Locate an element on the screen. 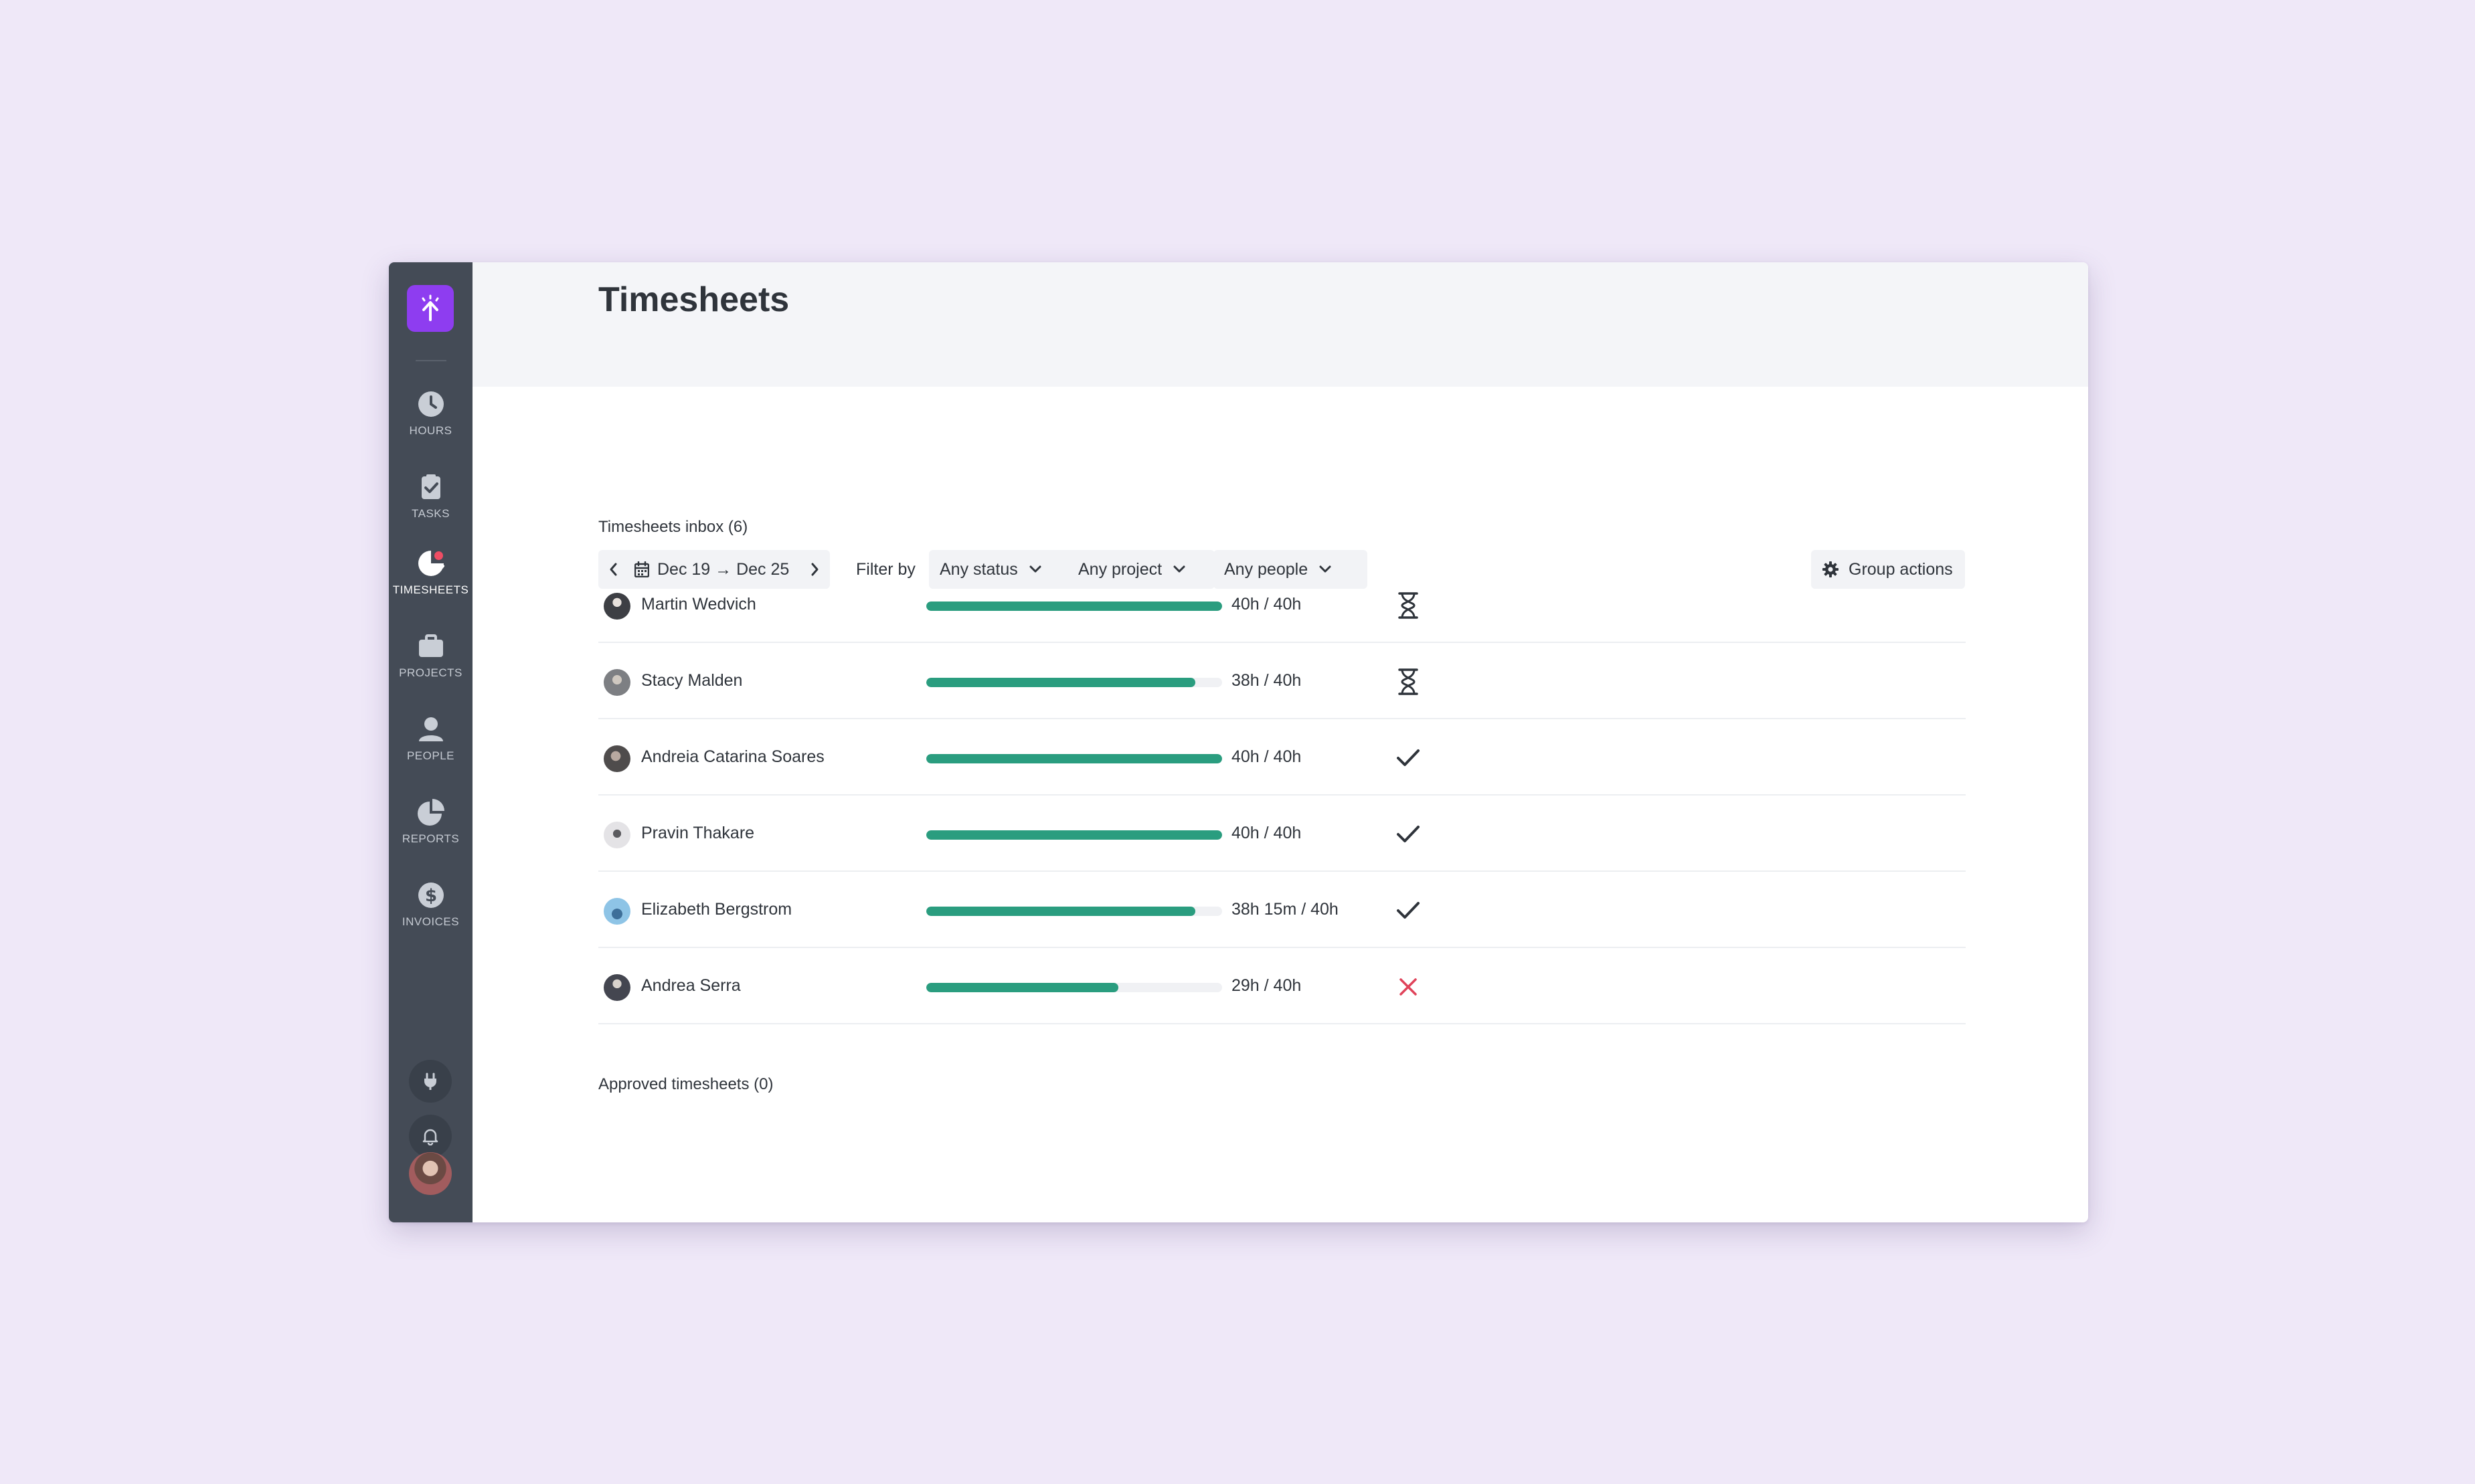  date-range-picker: Dec 19 → Dec 25 is located at coordinates (714, 569).